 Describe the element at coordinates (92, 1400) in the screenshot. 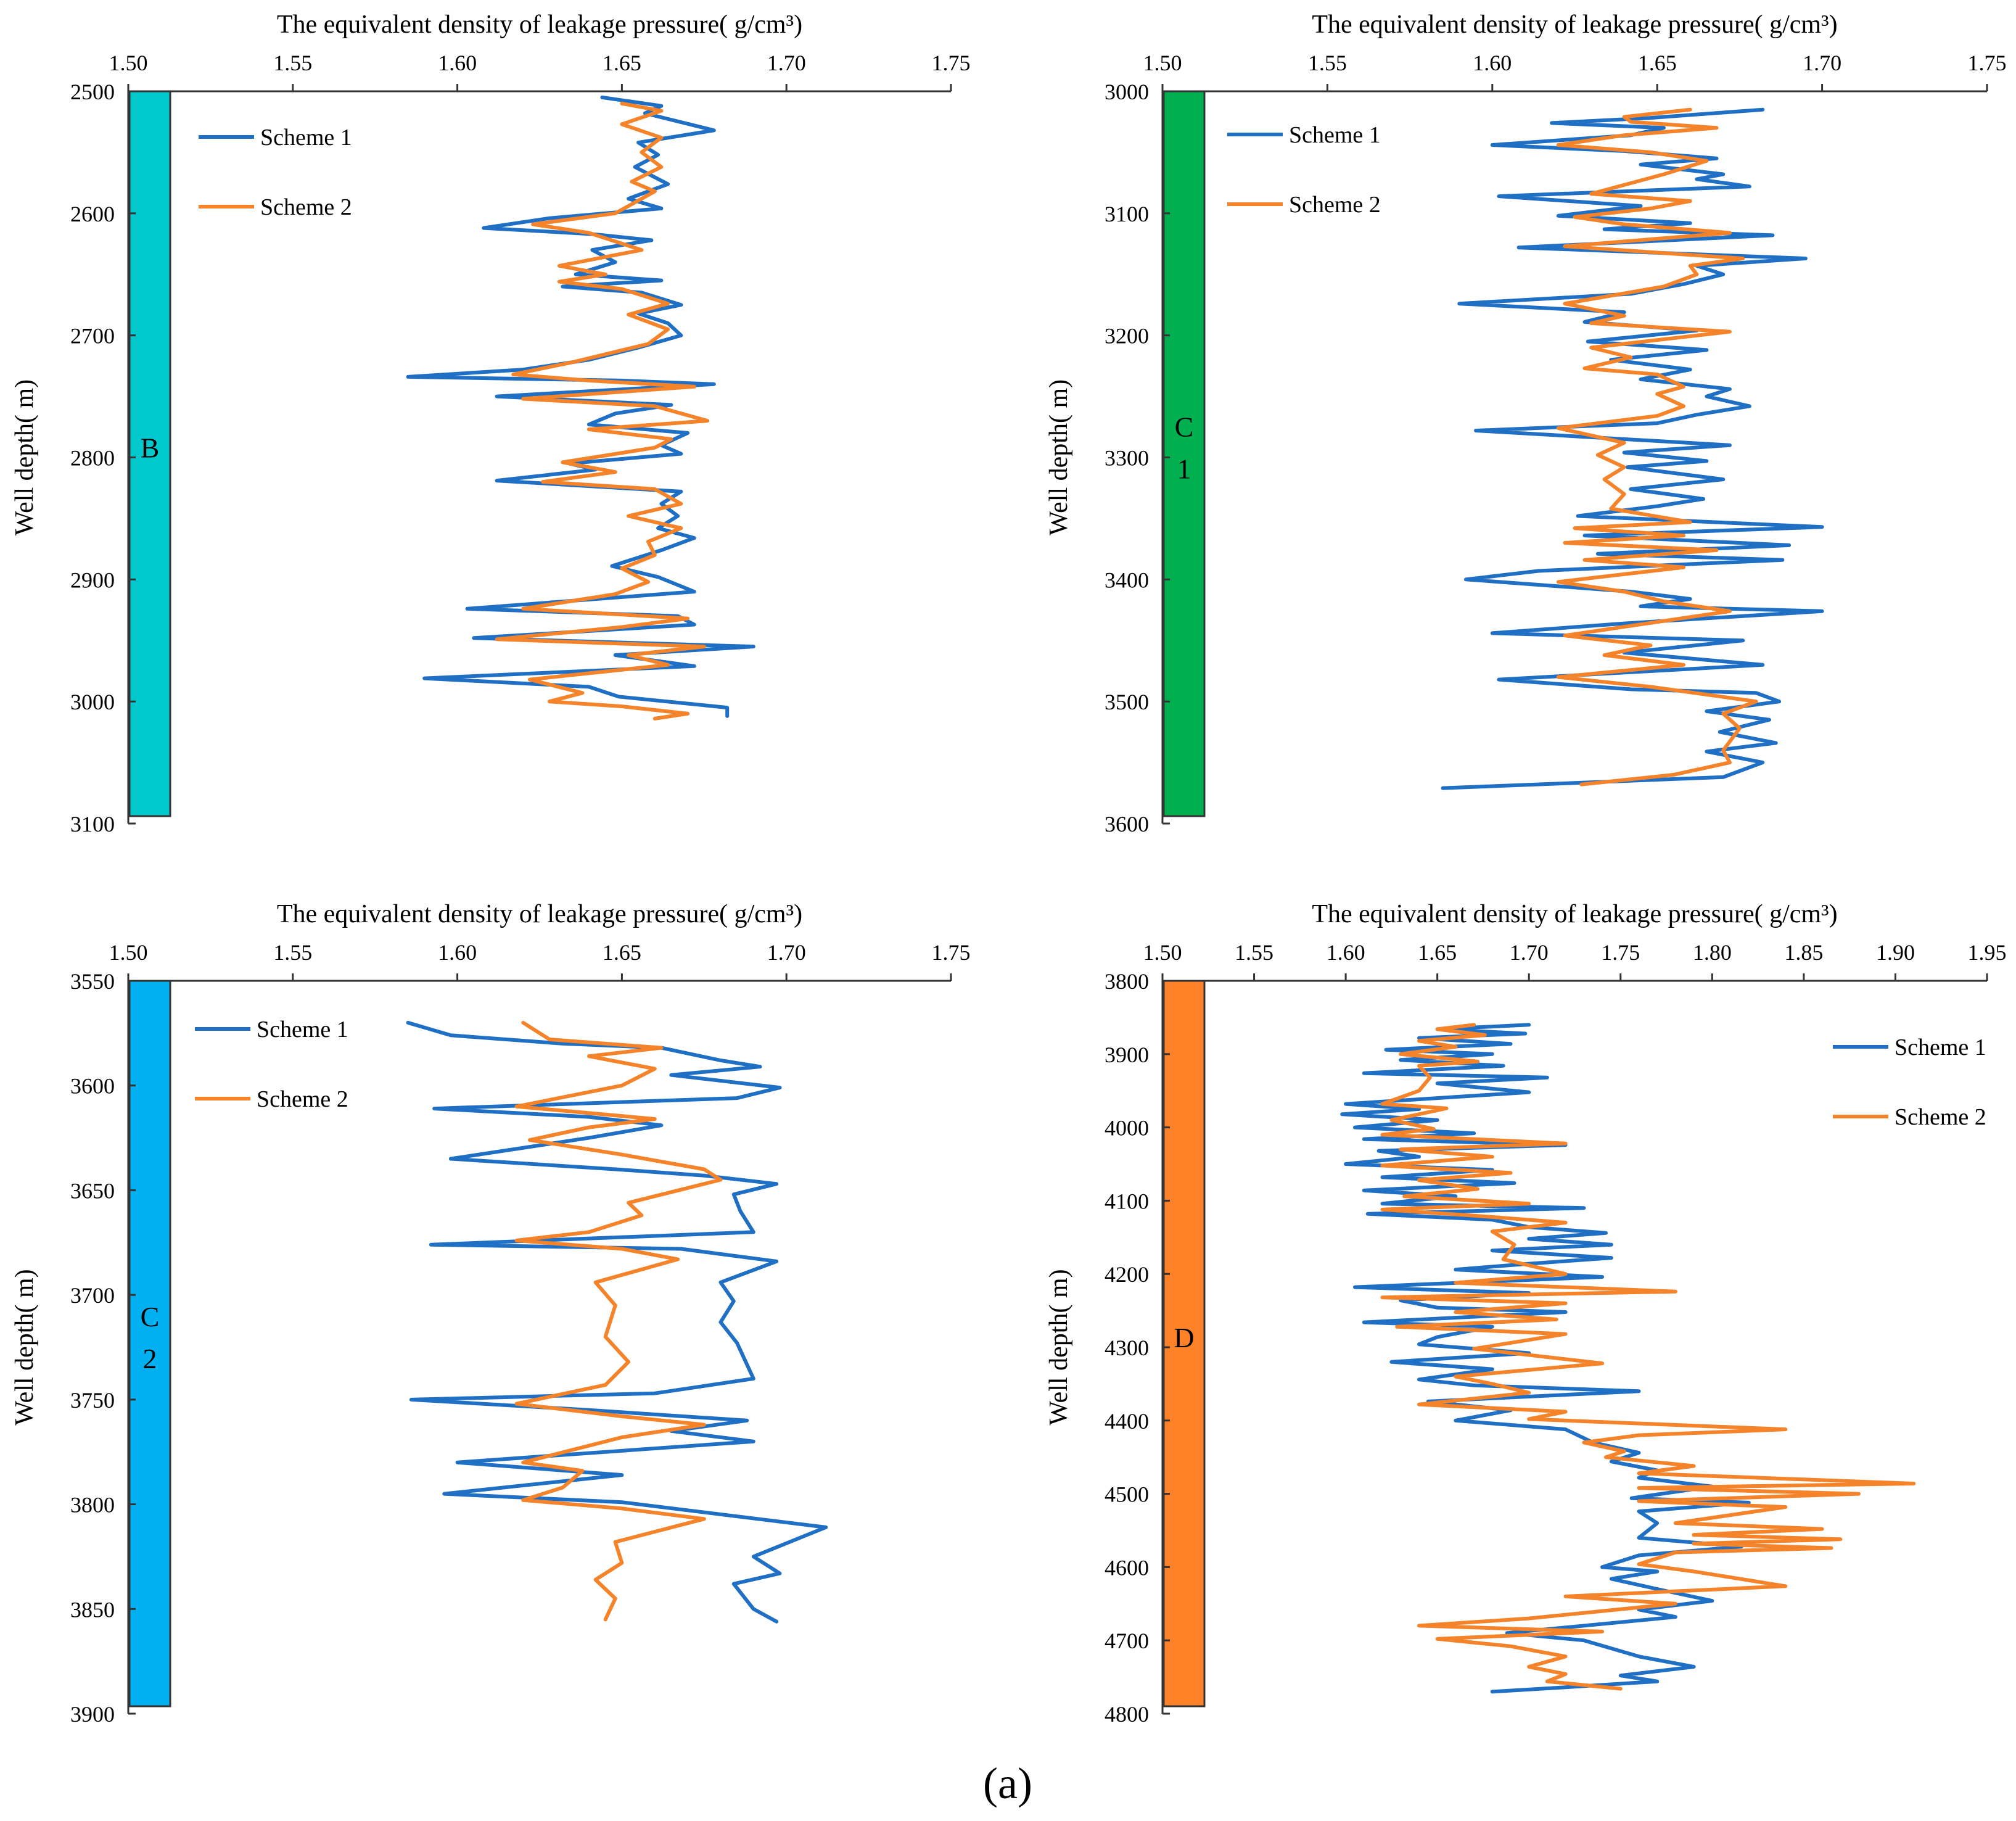

I see `y-tick-label: 3750` at that location.